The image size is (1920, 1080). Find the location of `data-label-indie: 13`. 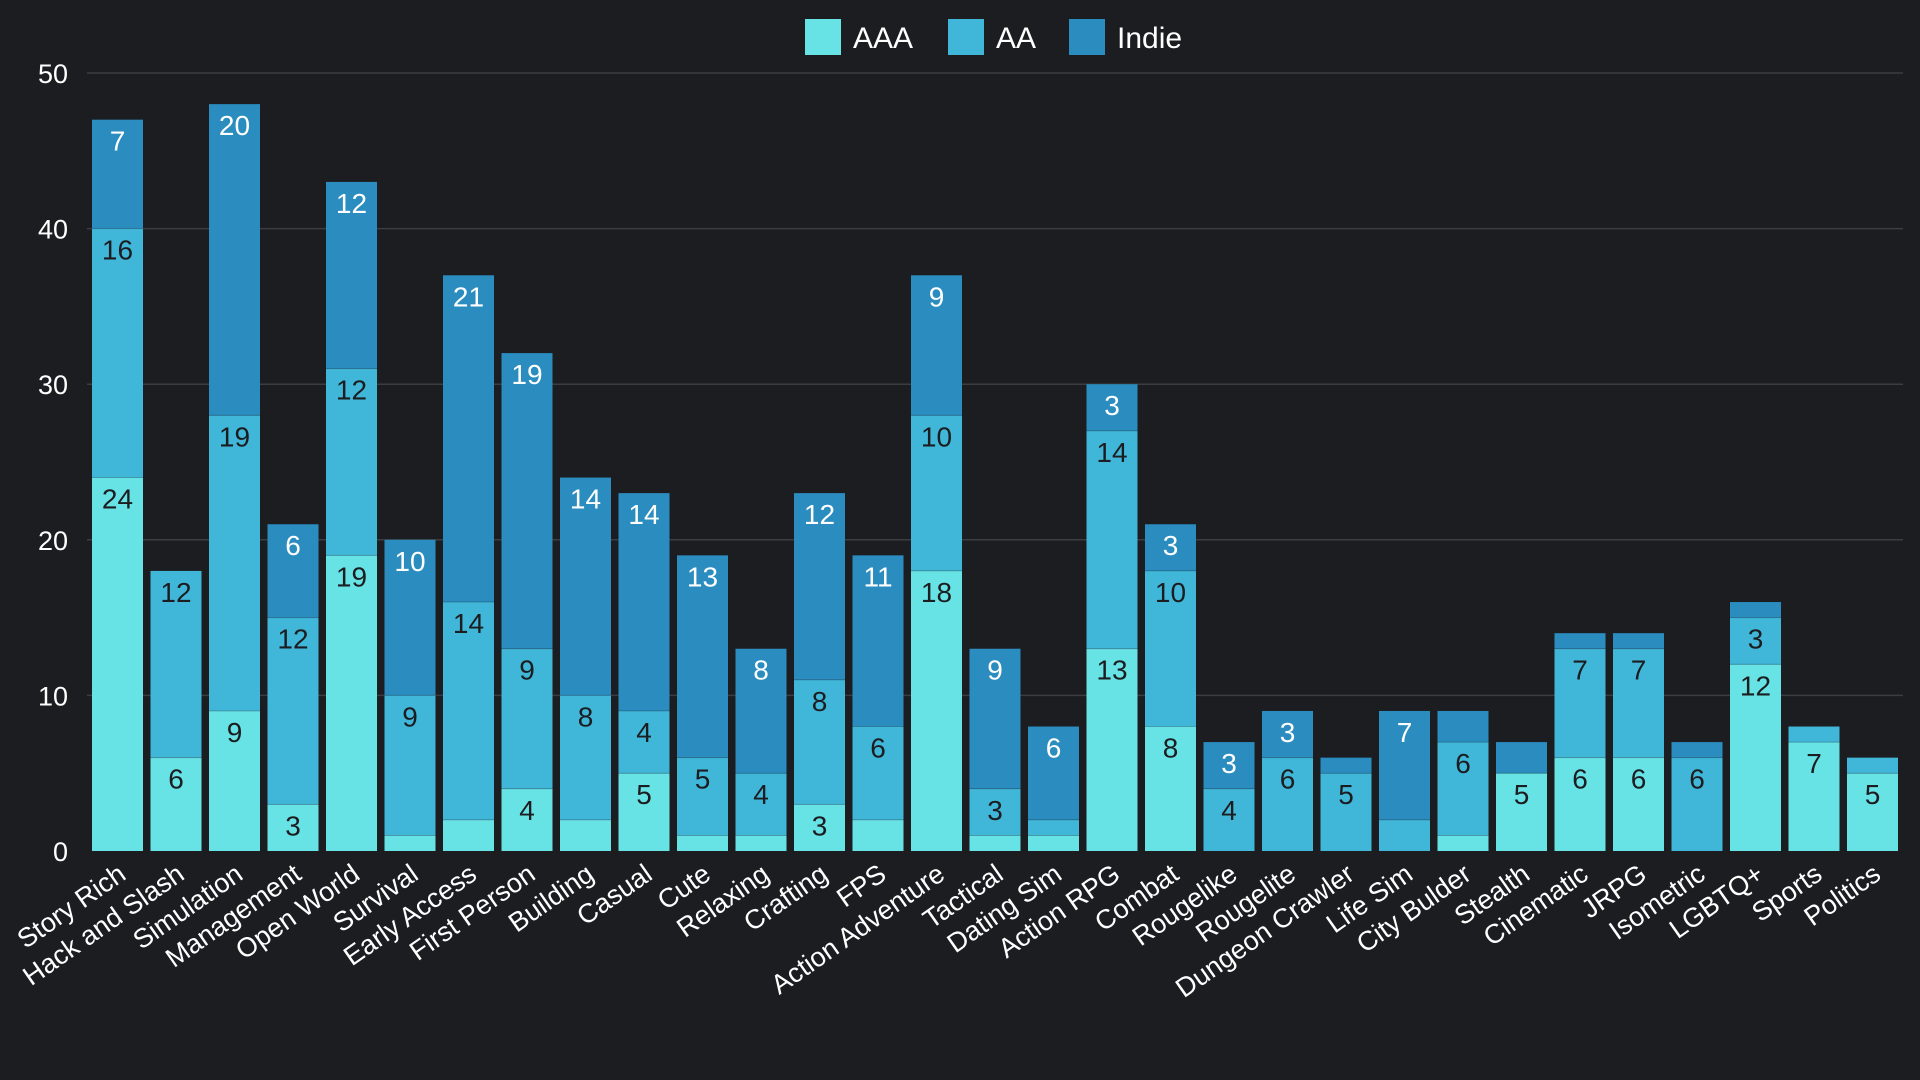

data-label-indie: 13 is located at coordinates (702, 576).